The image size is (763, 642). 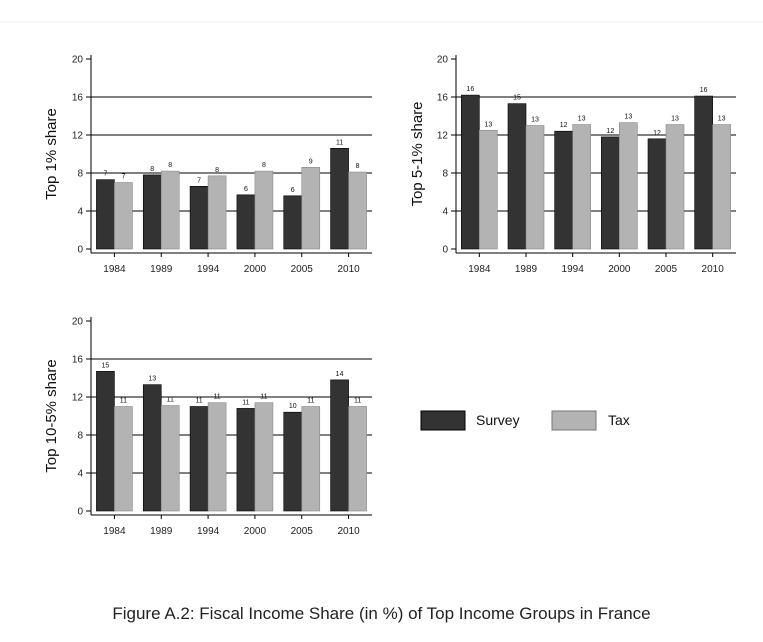 I want to click on data-label: 6, so click(x=293, y=190).